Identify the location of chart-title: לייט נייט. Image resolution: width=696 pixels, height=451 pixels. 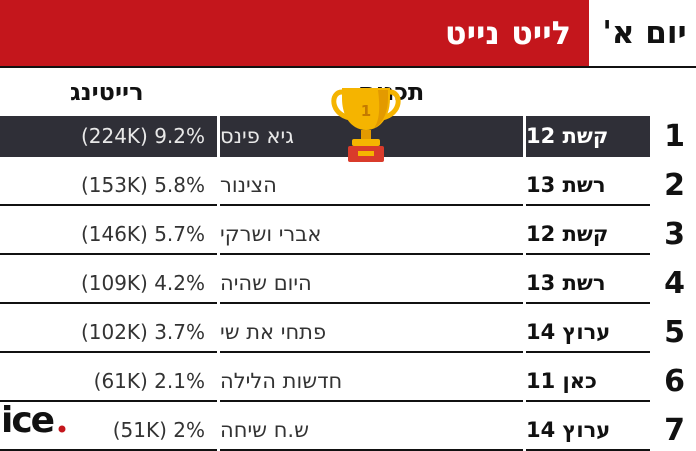
(507, 33).